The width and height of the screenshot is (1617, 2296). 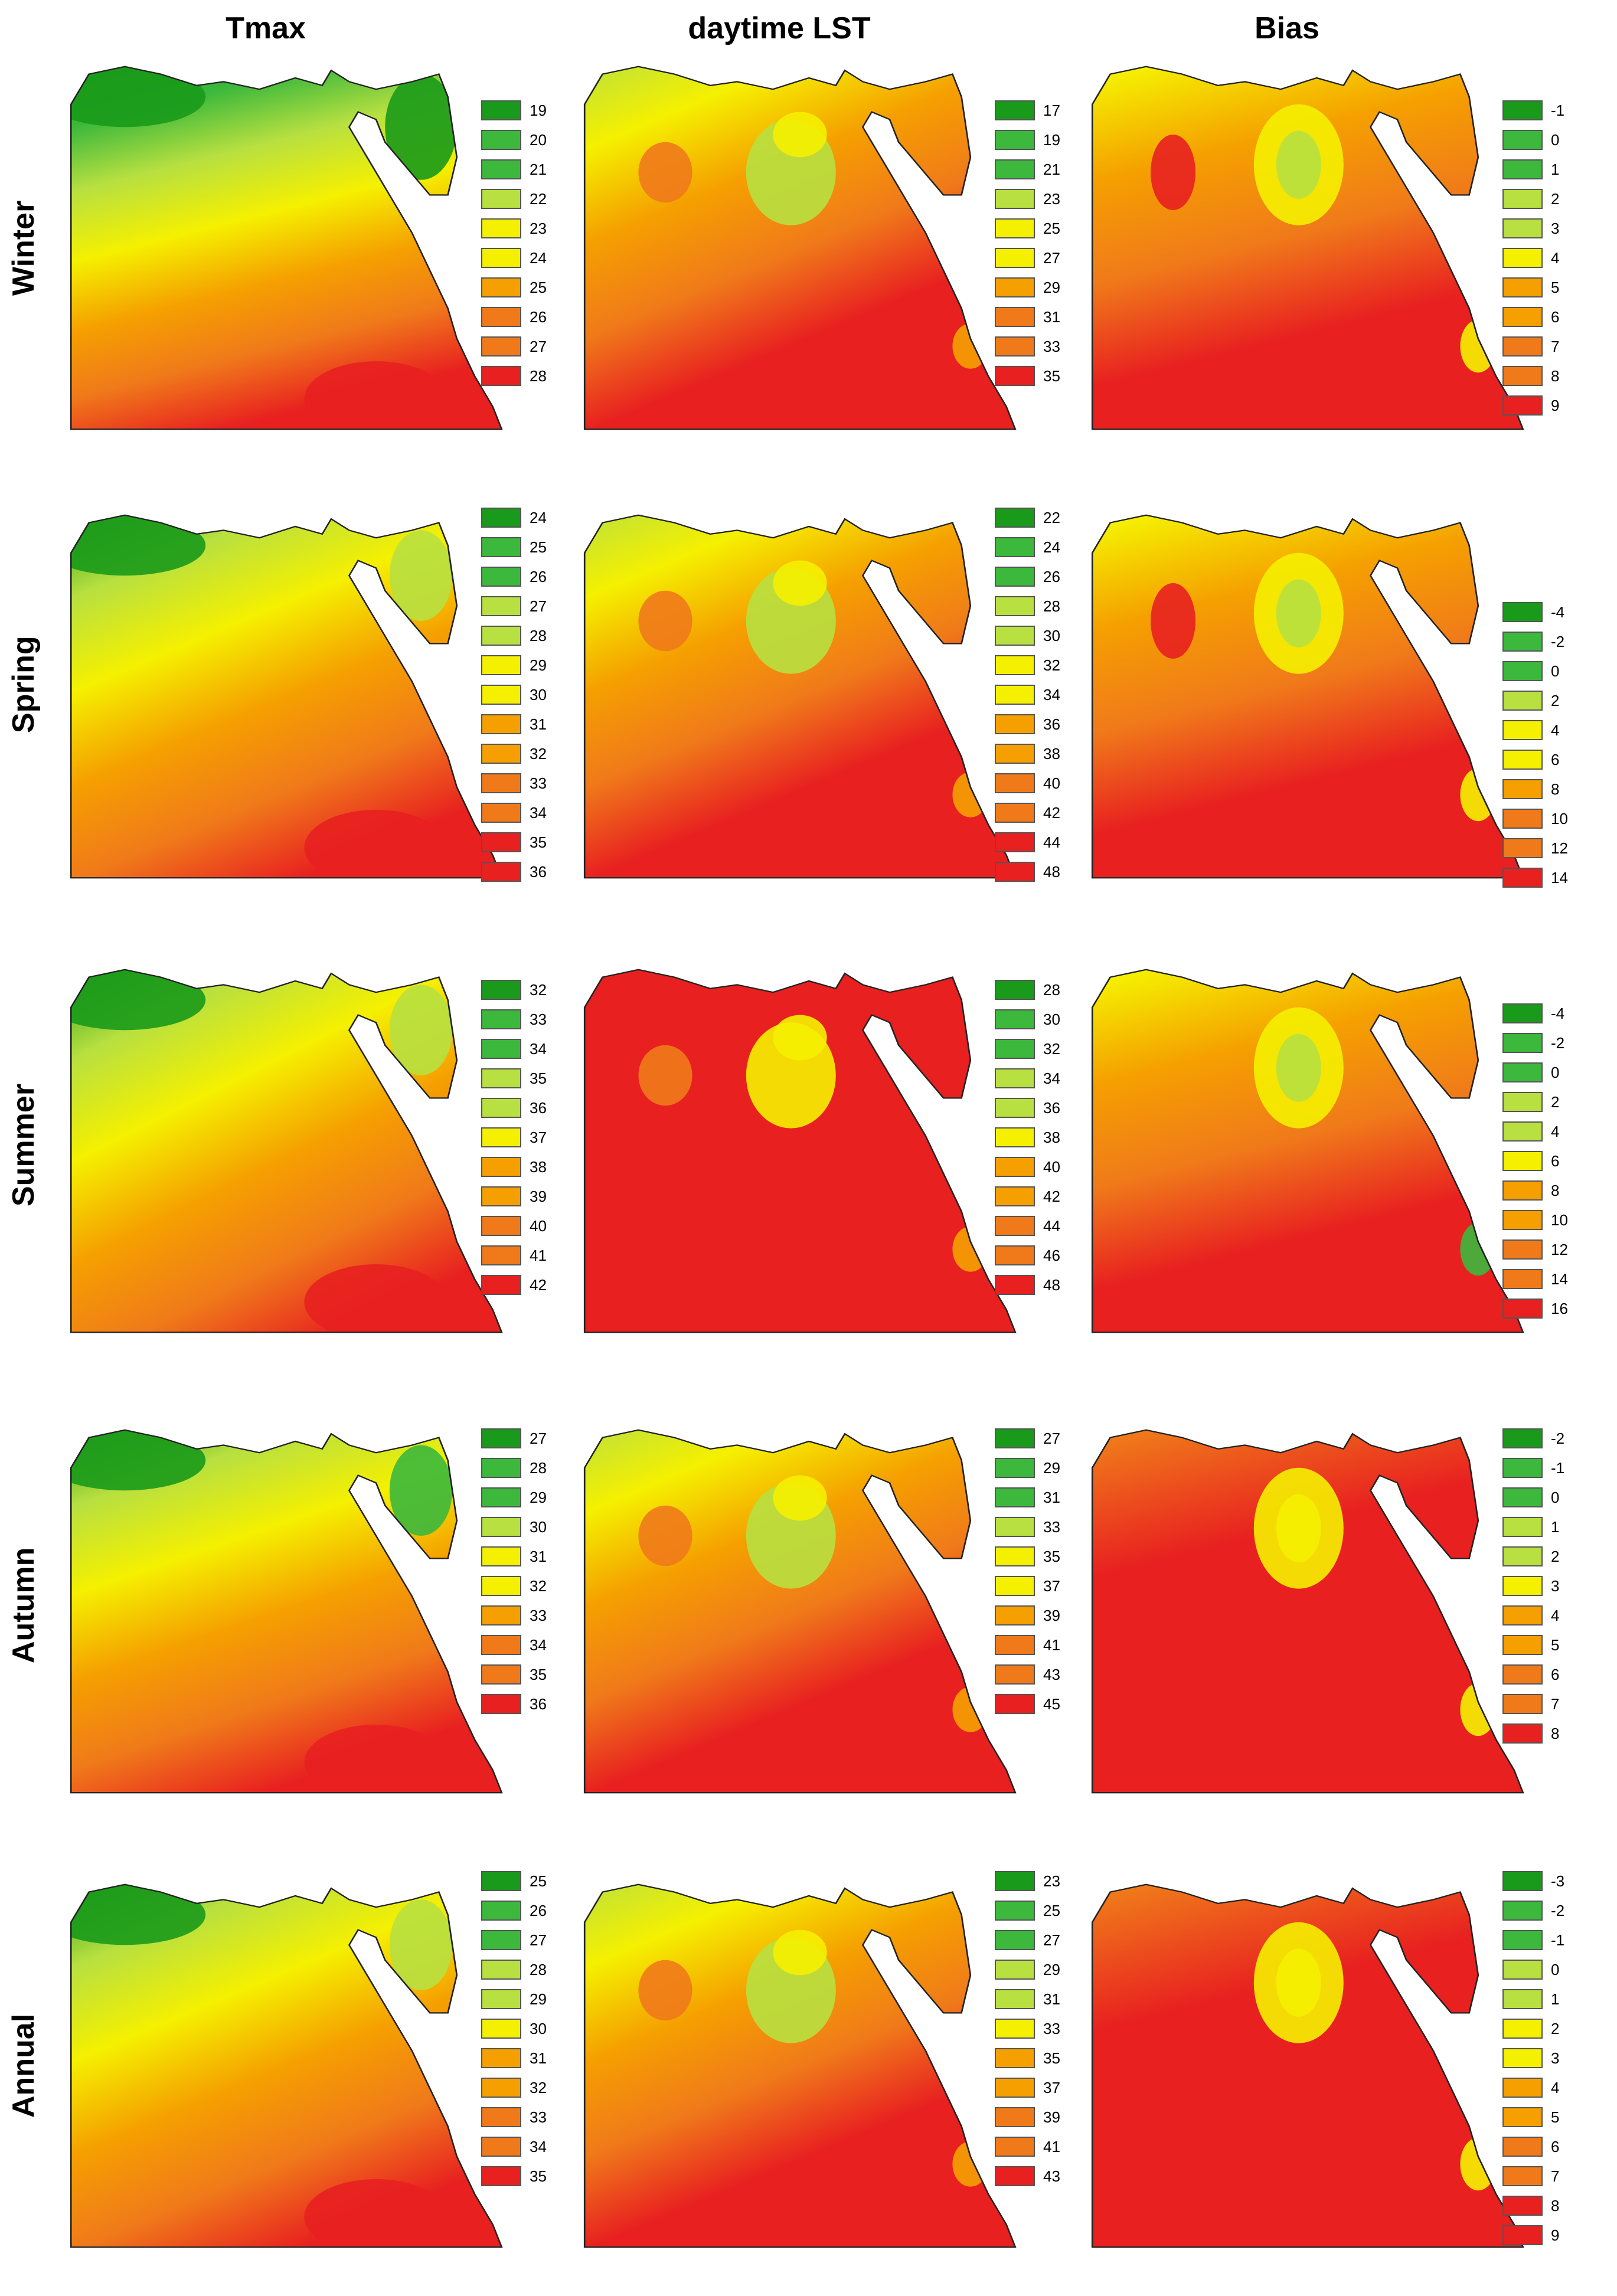 What do you see at coordinates (266, 28) in the screenshot?
I see `column-title-tmax: Tmax` at bounding box center [266, 28].